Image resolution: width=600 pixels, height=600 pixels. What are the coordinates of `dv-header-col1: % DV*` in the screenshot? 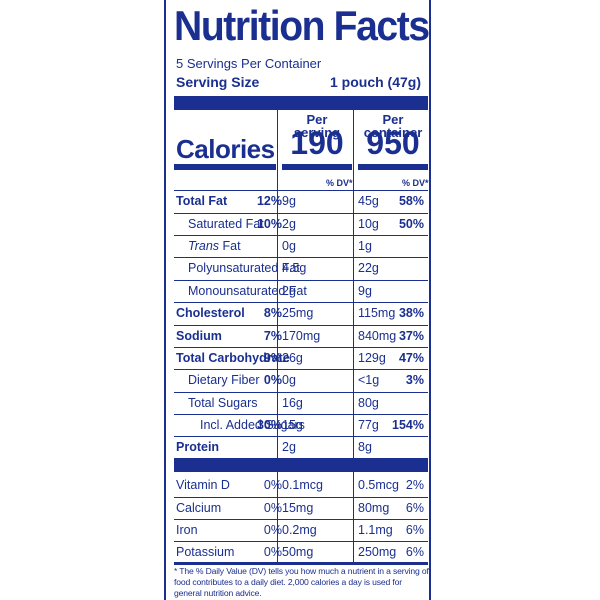 It's located at (339, 183).